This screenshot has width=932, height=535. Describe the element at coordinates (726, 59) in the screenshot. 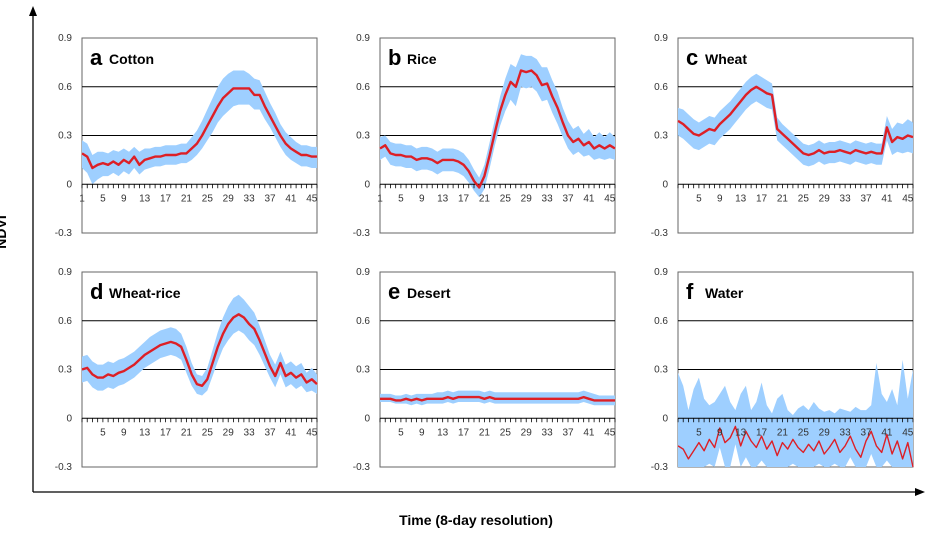

I see `panel-title: Wheat` at that location.